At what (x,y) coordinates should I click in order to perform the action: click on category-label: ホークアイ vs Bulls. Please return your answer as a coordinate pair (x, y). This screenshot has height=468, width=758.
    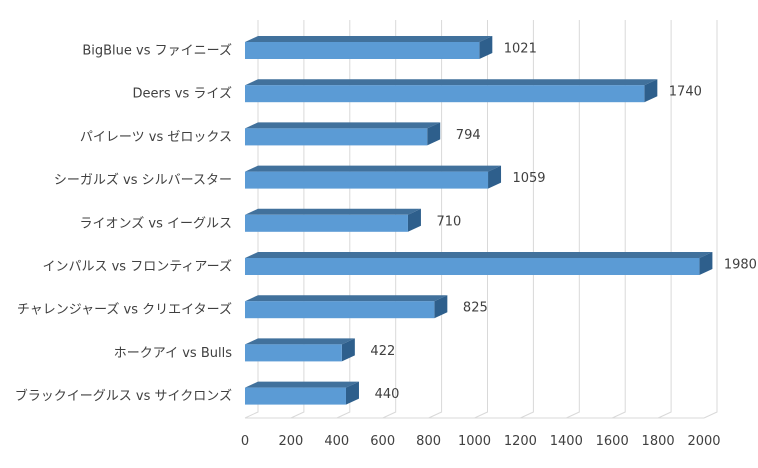
    Looking at the image, I should click on (173, 353).